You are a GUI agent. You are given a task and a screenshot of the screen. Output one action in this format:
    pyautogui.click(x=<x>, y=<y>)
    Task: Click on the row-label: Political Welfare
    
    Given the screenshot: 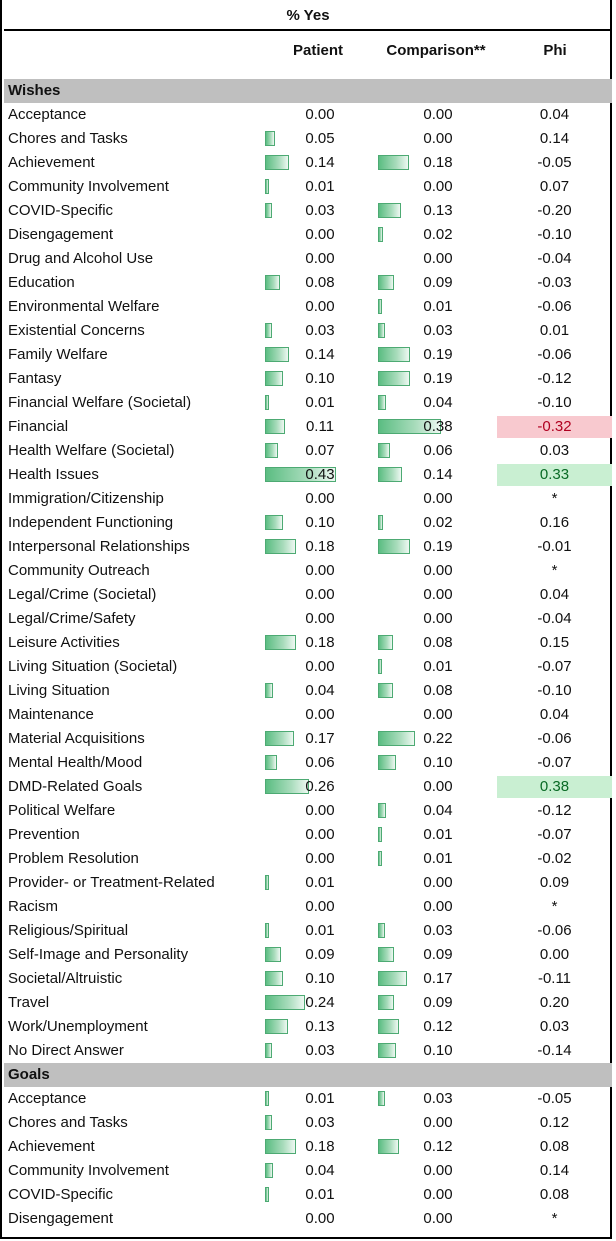 What is the action you would take?
    pyautogui.click(x=62, y=810)
    